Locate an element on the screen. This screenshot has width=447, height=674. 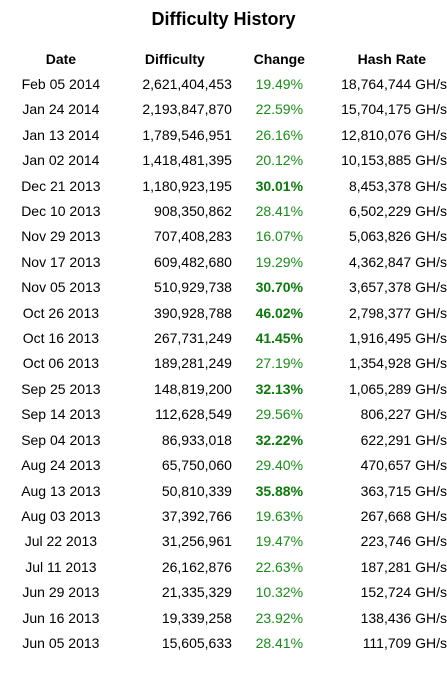
date-cell: Jun 29 2013 is located at coordinates (61, 592).